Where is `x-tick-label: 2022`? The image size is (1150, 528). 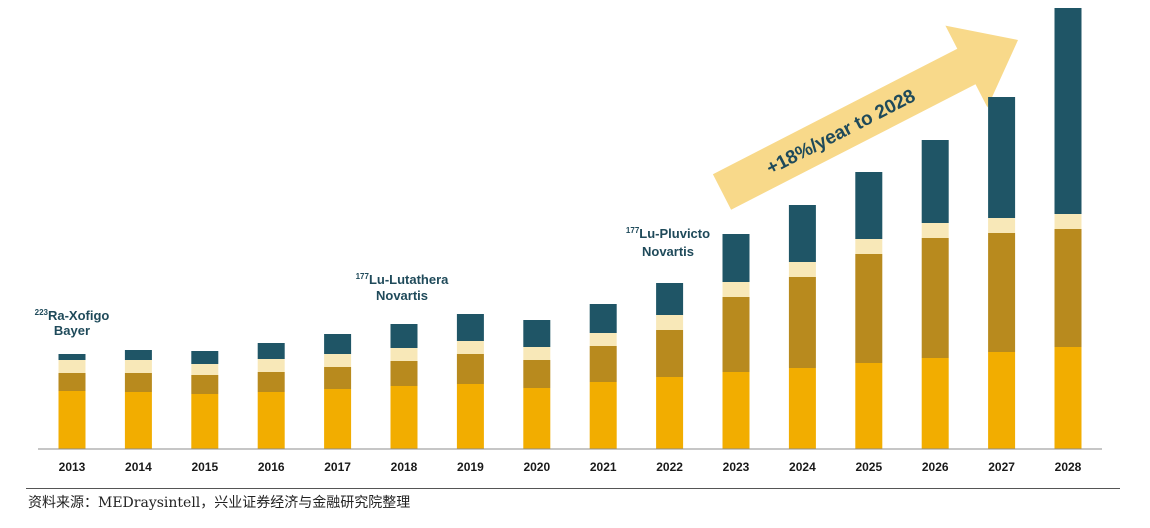 x-tick-label: 2022 is located at coordinates (669, 467).